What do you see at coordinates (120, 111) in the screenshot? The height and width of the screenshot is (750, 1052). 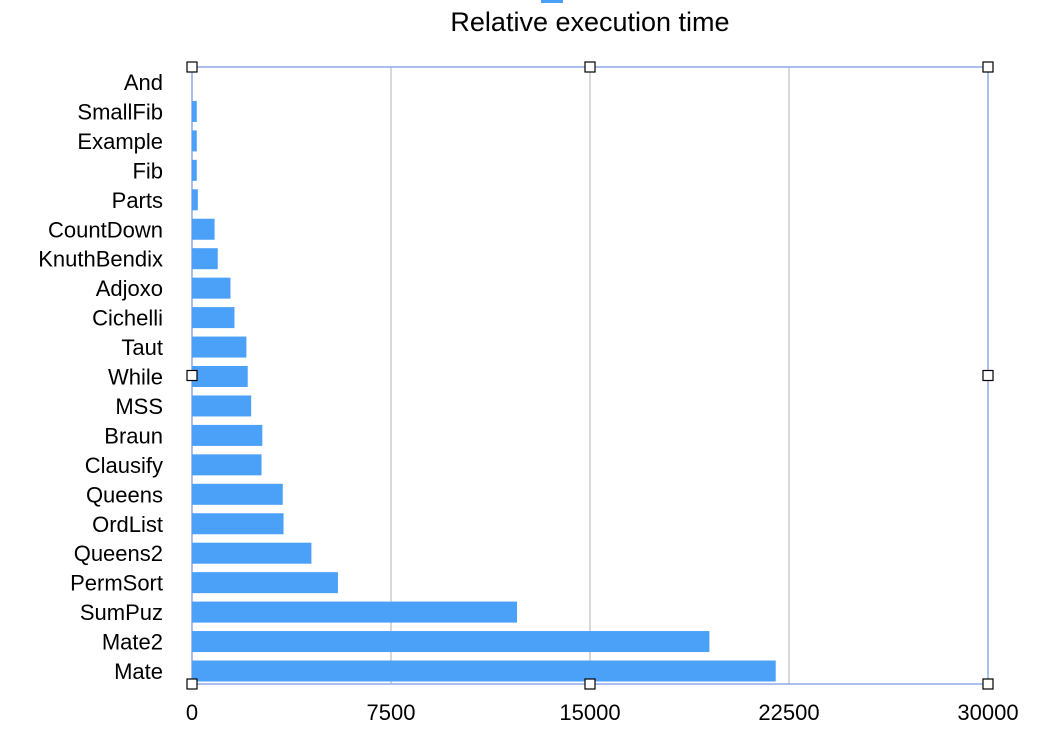 I see `category-label-SmallFib: SmallFib` at bounding box center [120, 111].